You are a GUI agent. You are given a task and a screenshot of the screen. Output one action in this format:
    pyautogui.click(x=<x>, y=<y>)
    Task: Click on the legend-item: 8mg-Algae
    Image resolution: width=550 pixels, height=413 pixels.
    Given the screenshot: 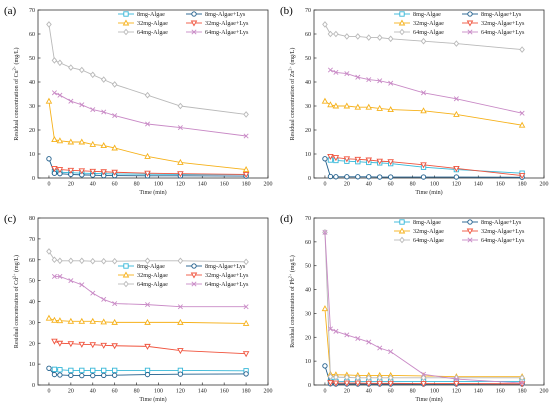 What is the action you would take?
    pyautogui.click(x=417, y=14)
    